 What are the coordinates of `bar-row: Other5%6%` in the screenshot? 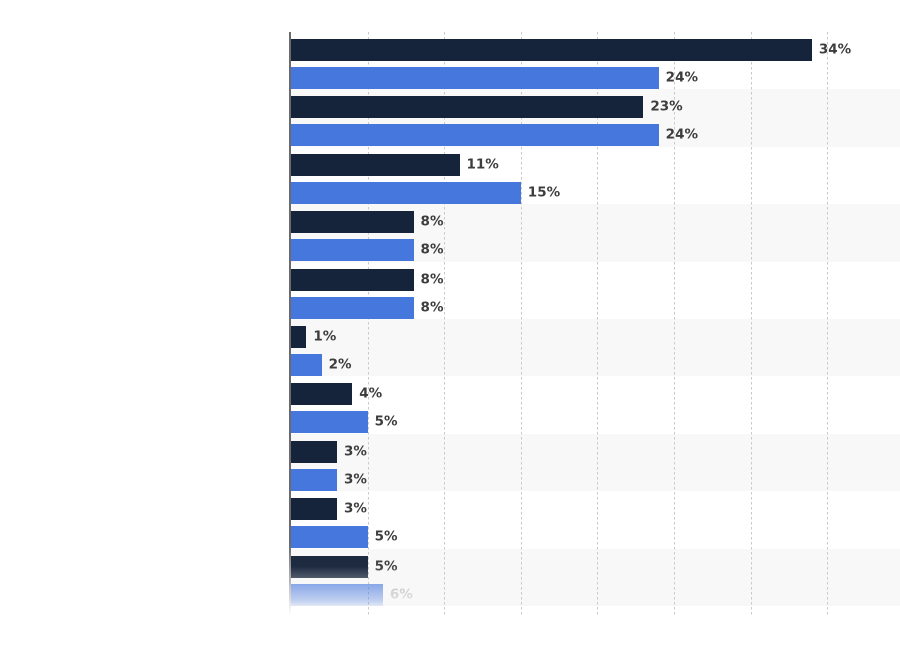 It's located at (595, 577).